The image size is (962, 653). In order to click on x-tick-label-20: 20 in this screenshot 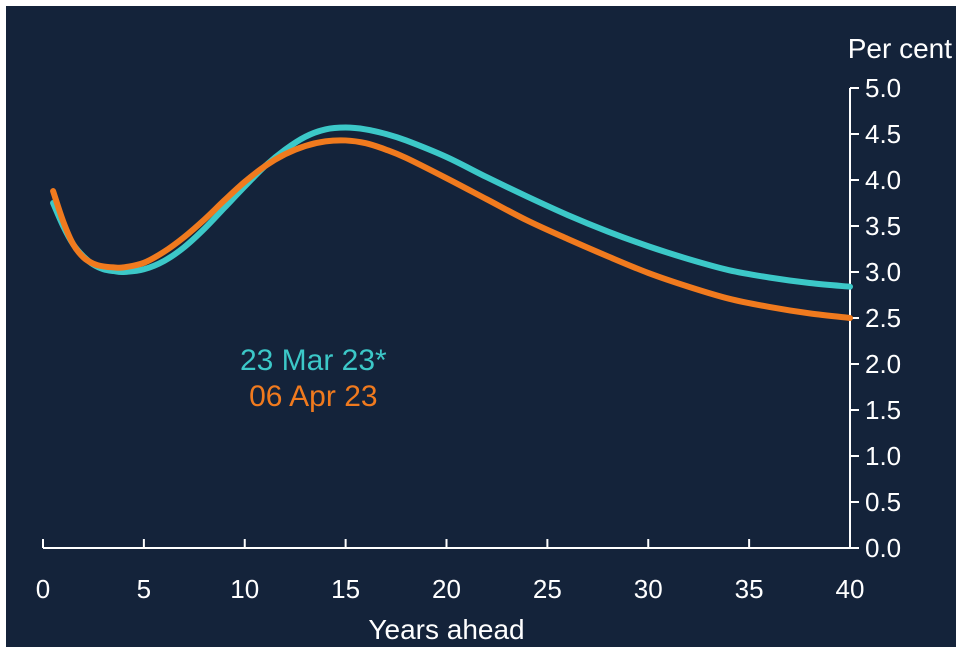, I will do `click(446, 589)`.